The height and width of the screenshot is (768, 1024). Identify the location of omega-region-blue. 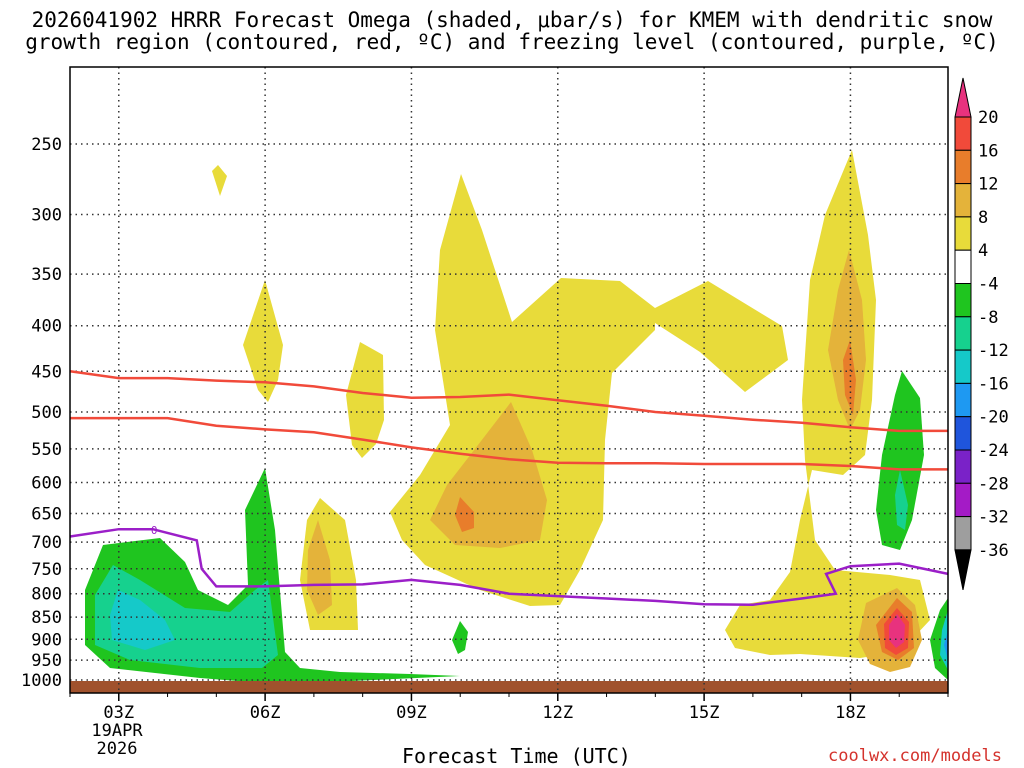
(946, 645).